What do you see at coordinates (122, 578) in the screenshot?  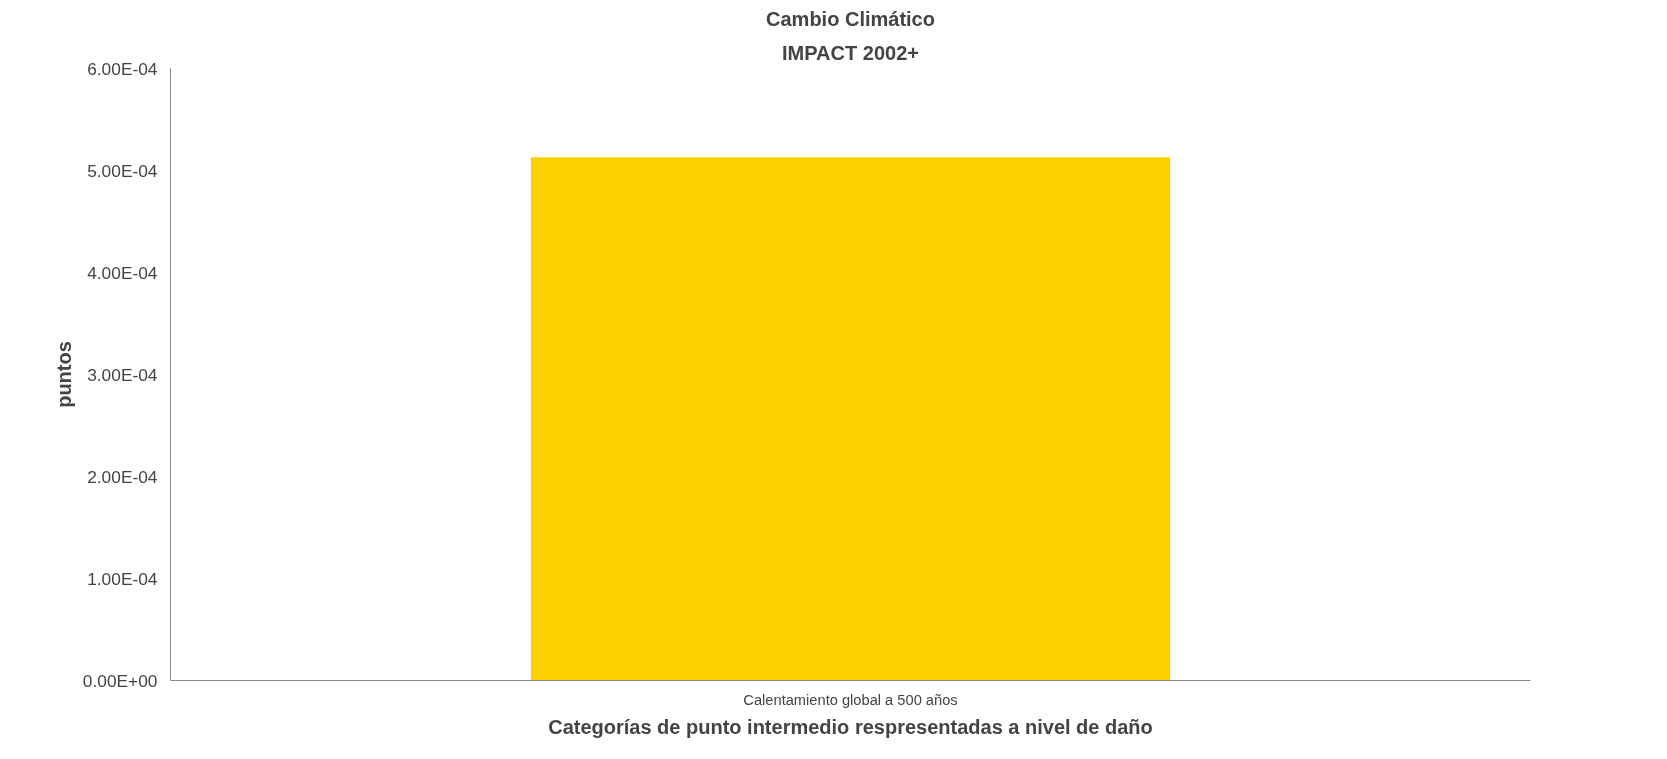 I see `y-tick-label: 1.00E-04` at bounding box center [122, 578].